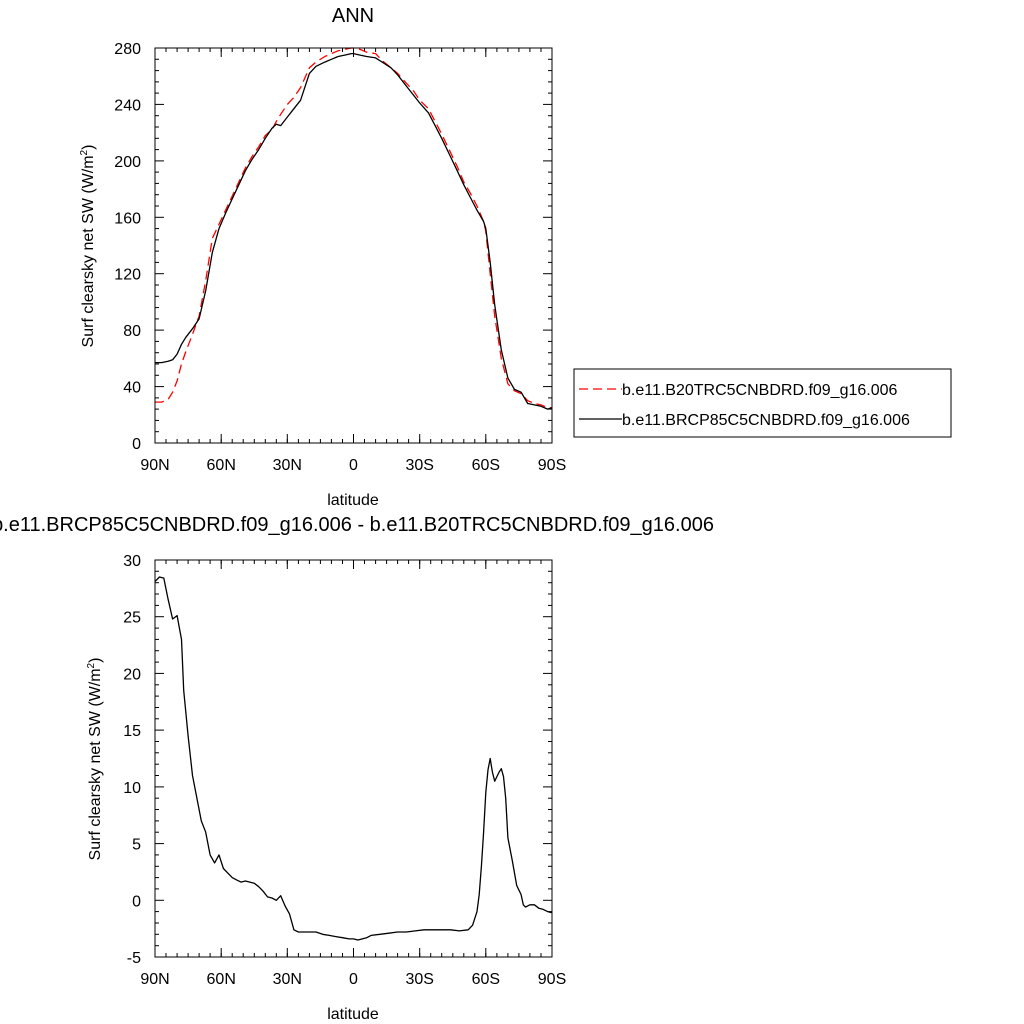  What do you see at coordinates (95, 764) in the screenshot?
I see `bottom-chart-ylabel-main: Surf clearsky net SW (W/m` at bounding box center [95, 764].